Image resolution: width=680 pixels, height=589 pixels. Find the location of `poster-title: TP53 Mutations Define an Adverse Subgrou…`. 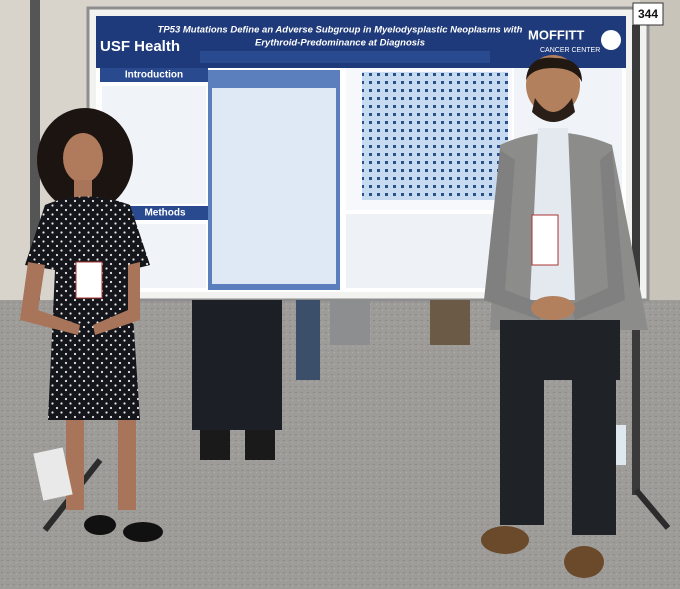

poster-title: TP53 Mutations Define an Adverse Subgrou… is located at coordinates (340, 30).